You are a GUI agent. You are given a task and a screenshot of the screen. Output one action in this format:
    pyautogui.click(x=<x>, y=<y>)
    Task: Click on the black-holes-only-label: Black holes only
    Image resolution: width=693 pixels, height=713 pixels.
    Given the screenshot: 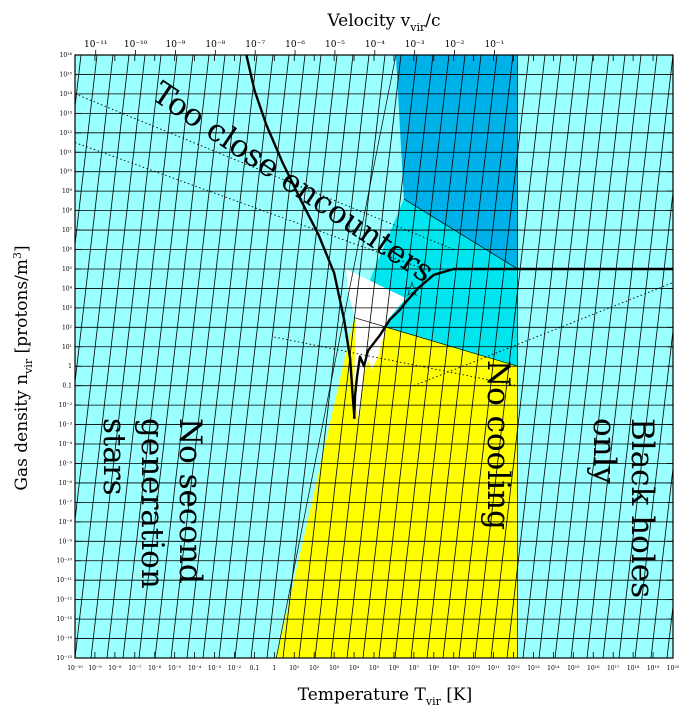 What is the action you would take?
    pyautogui.click(x=623, y=513)
    